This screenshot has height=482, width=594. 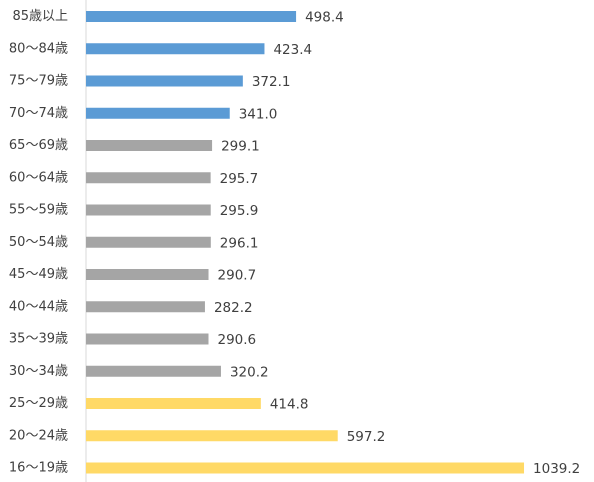 I want to click on value-label-13: 597.2, so click(x=366, y=437).